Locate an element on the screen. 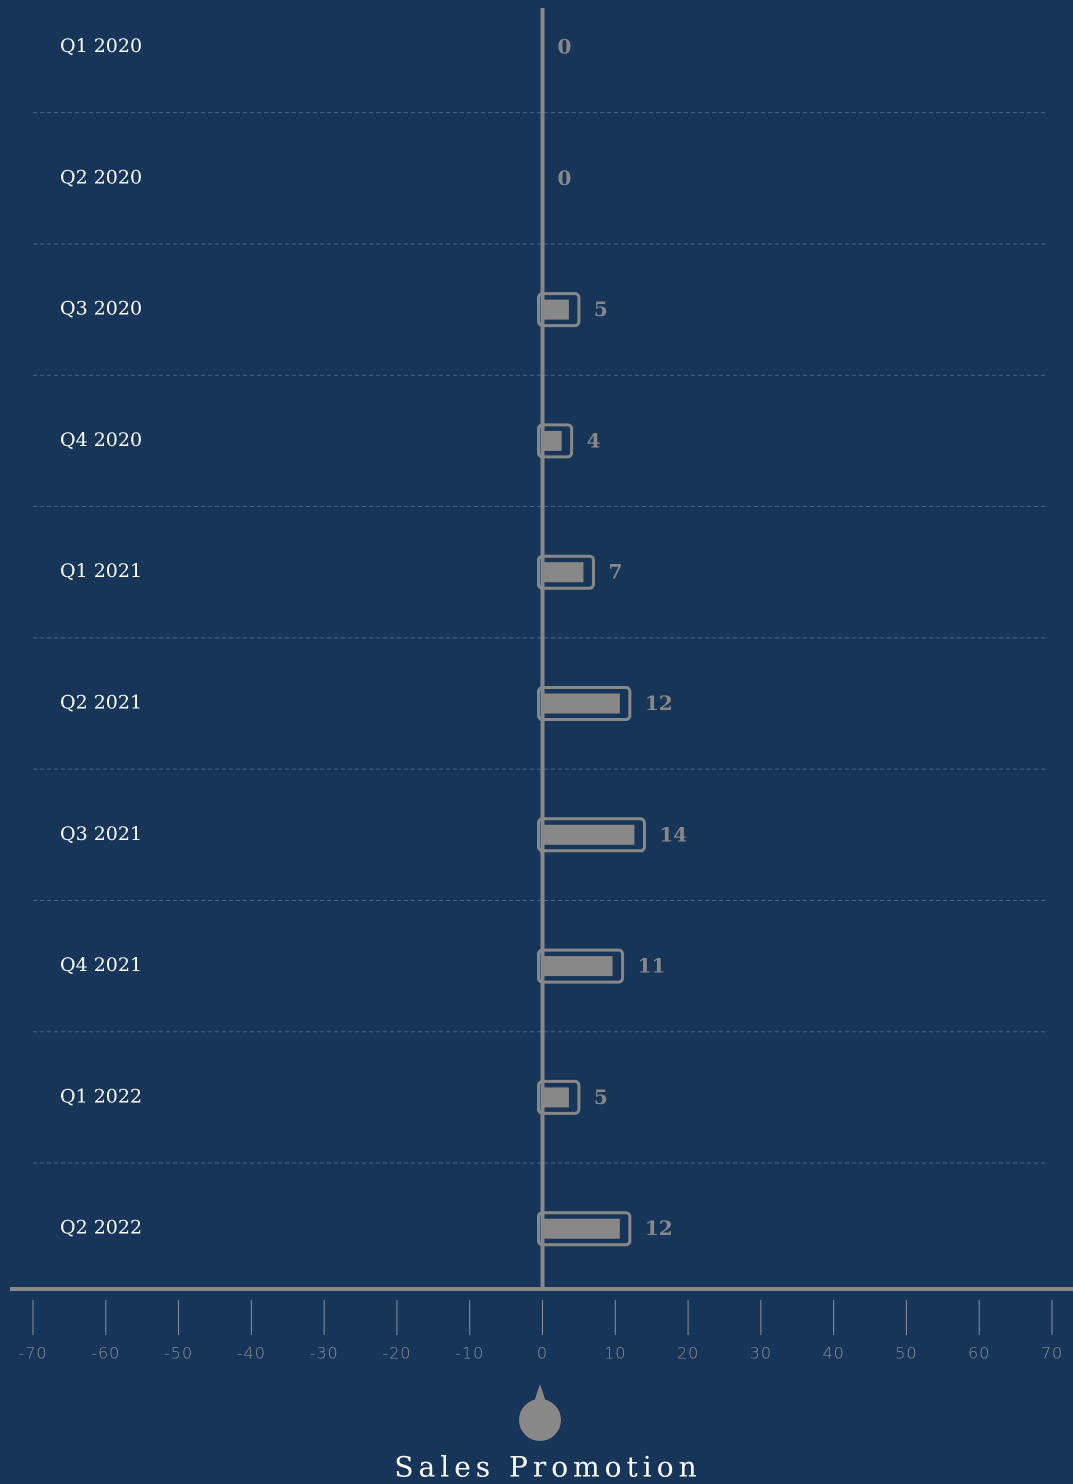 The width and height of the screenshot is (1073, 1484). y-tick-label: Q2 2021 is located at coordinates (101, 703).